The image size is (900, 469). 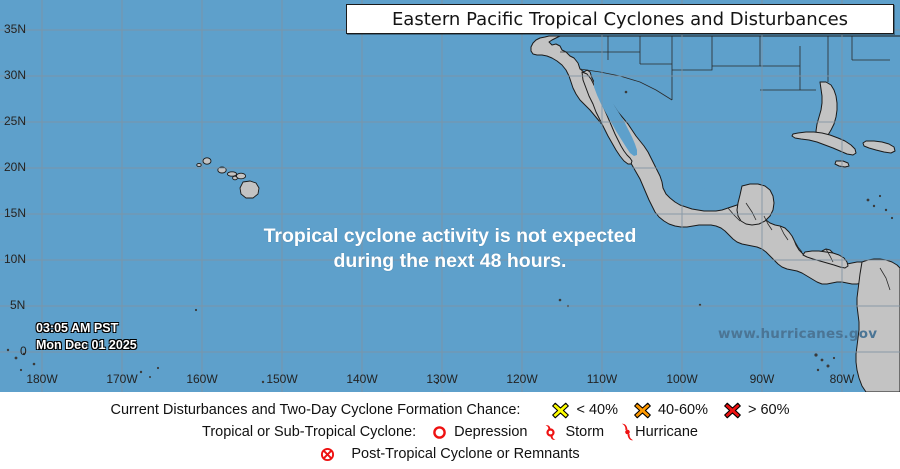 I want to click on legend-item-storm: Storm, so click(x=573, y=432).